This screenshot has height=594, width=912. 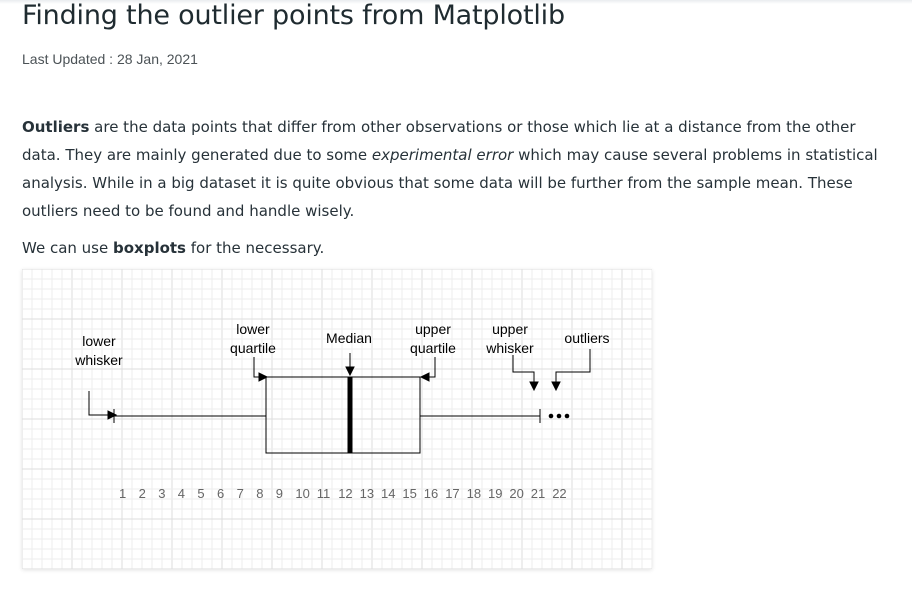 What do you see at coordinates (559, 493) in the screenshot?
I see `scale-tick-label: 22` at bounding box center [559, 493].